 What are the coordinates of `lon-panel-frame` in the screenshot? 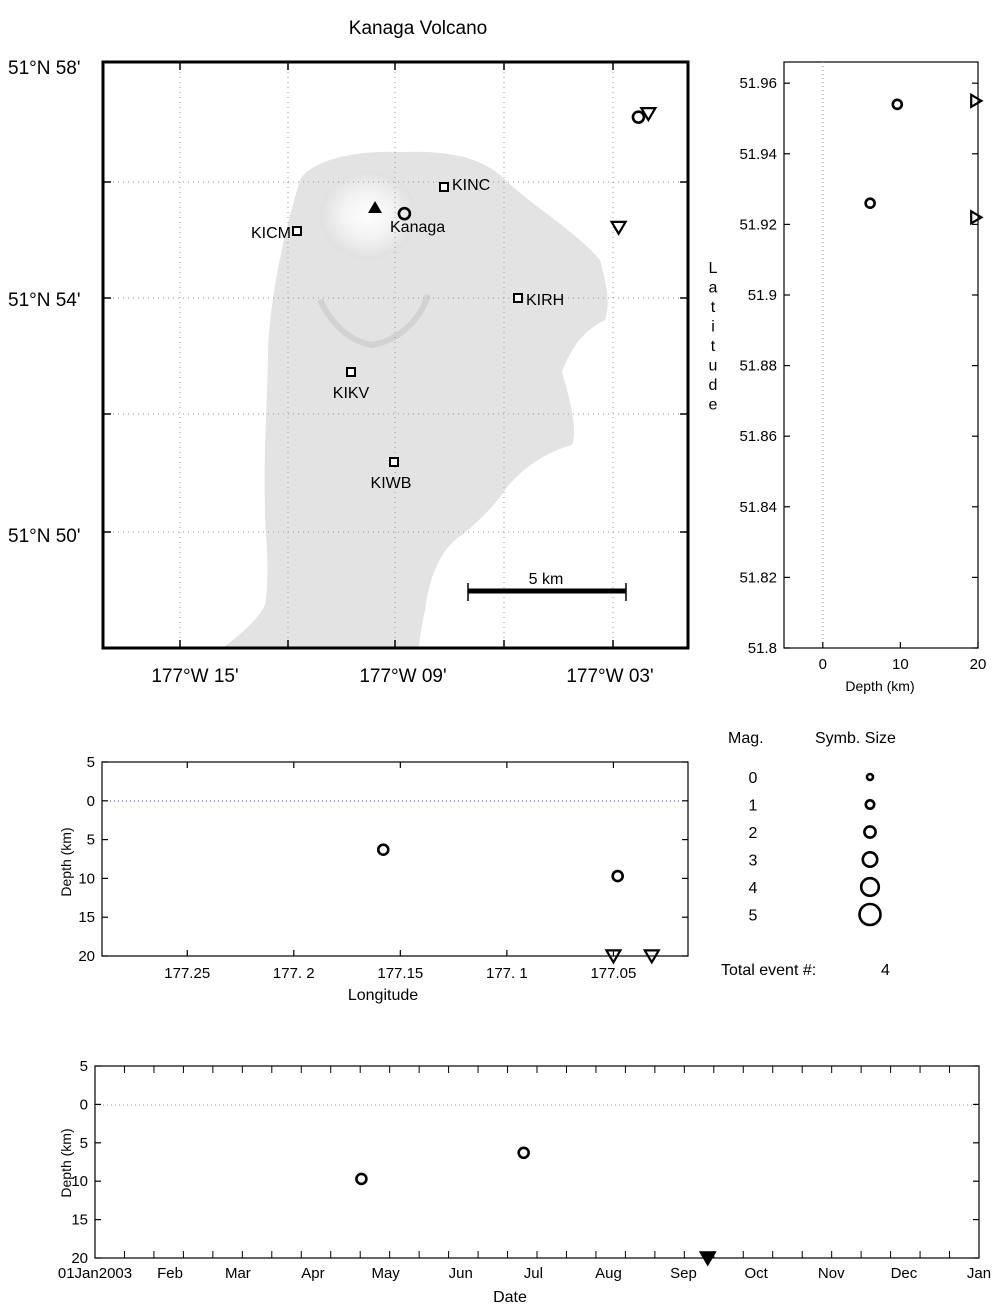 It's located at (395, 859).